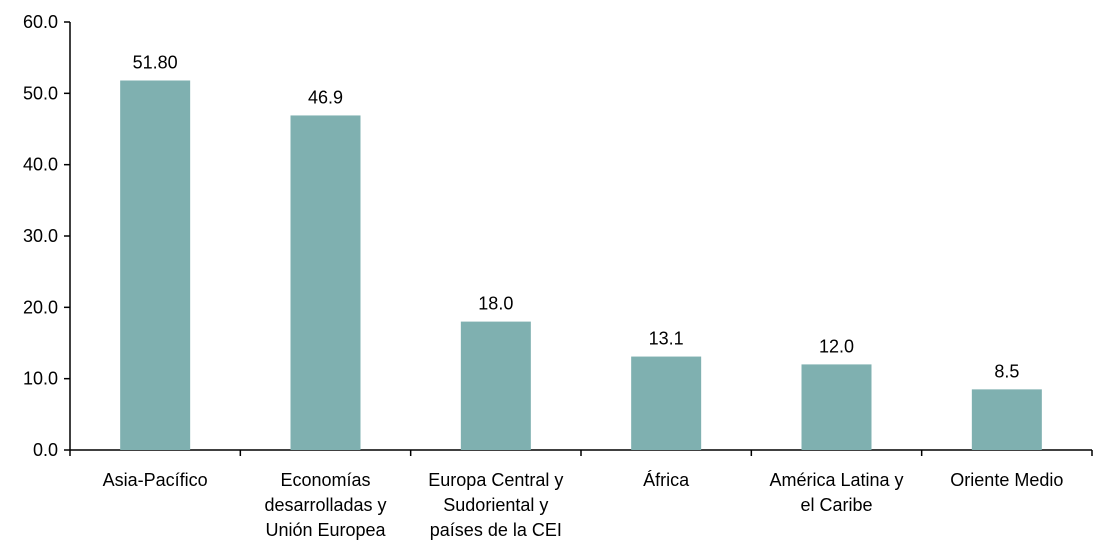  I want to click on data-label: 51.80, so click(155, 62).